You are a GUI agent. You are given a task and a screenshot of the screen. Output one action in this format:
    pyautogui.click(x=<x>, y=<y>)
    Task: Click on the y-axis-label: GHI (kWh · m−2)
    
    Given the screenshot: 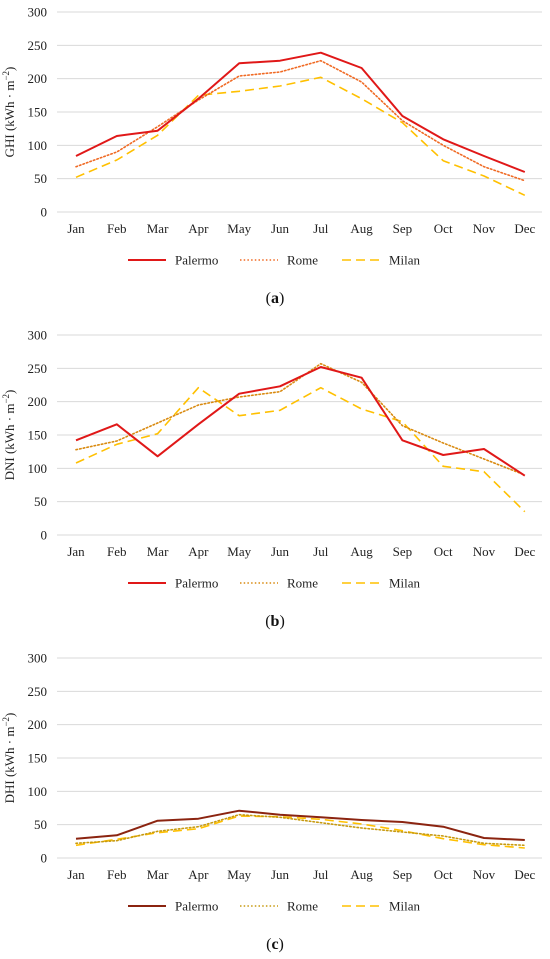 What is the action you would take?
    pyautogui.click(x=9, y=112)
    